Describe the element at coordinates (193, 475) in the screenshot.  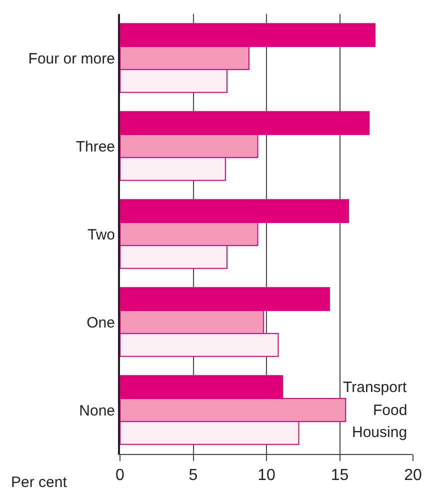
I see `x-tick-label: 5` at that location.